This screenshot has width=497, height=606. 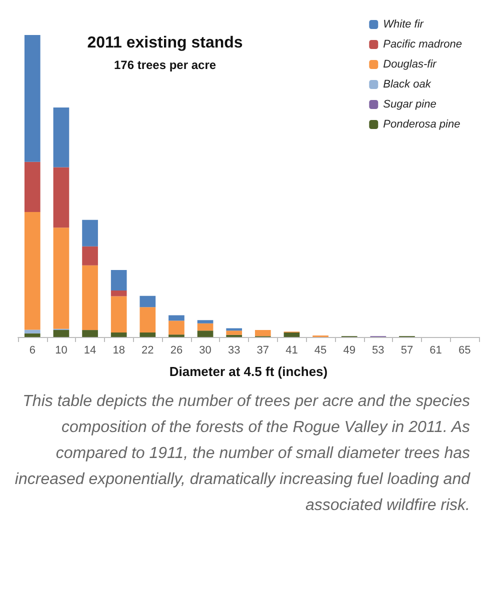 What do you see at coordinates (148, 350) in the screenshot?
I see `x-tick-label: 22` at bounding box center [148, 350].